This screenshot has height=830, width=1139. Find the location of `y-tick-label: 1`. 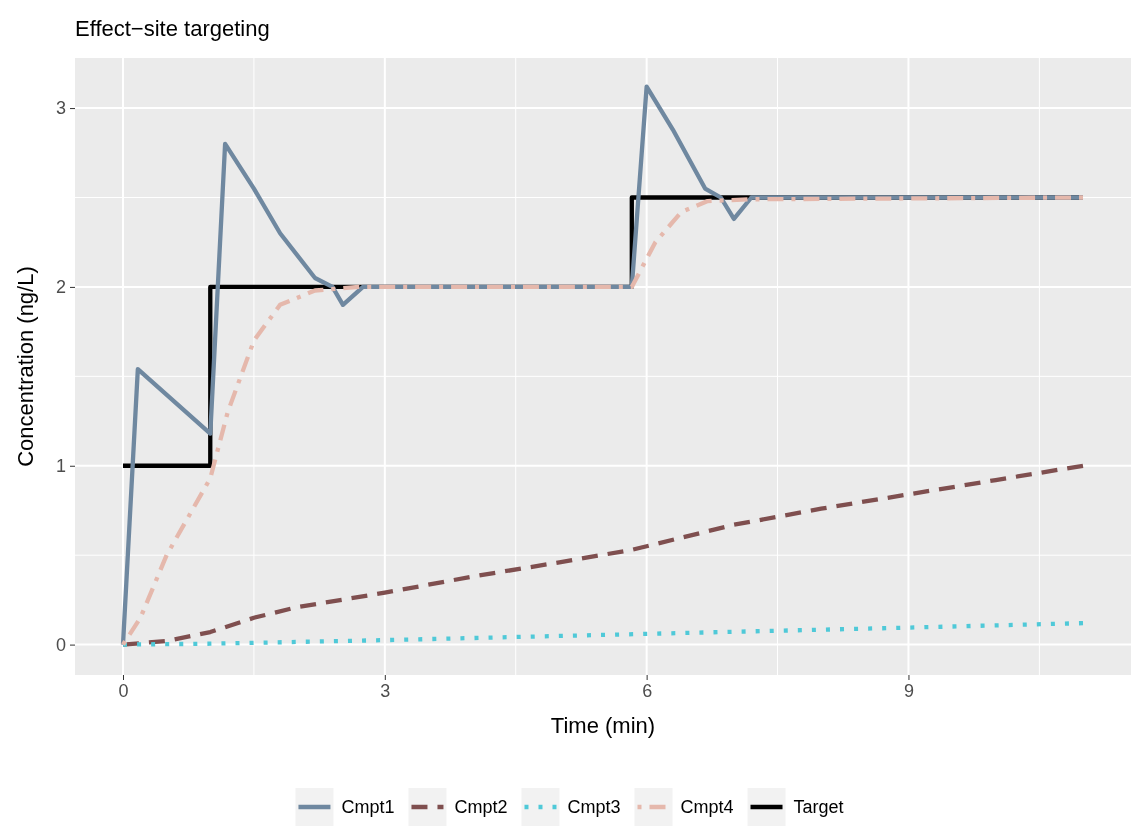

y-tick-label: 1 is located at coordinates (60, 466).